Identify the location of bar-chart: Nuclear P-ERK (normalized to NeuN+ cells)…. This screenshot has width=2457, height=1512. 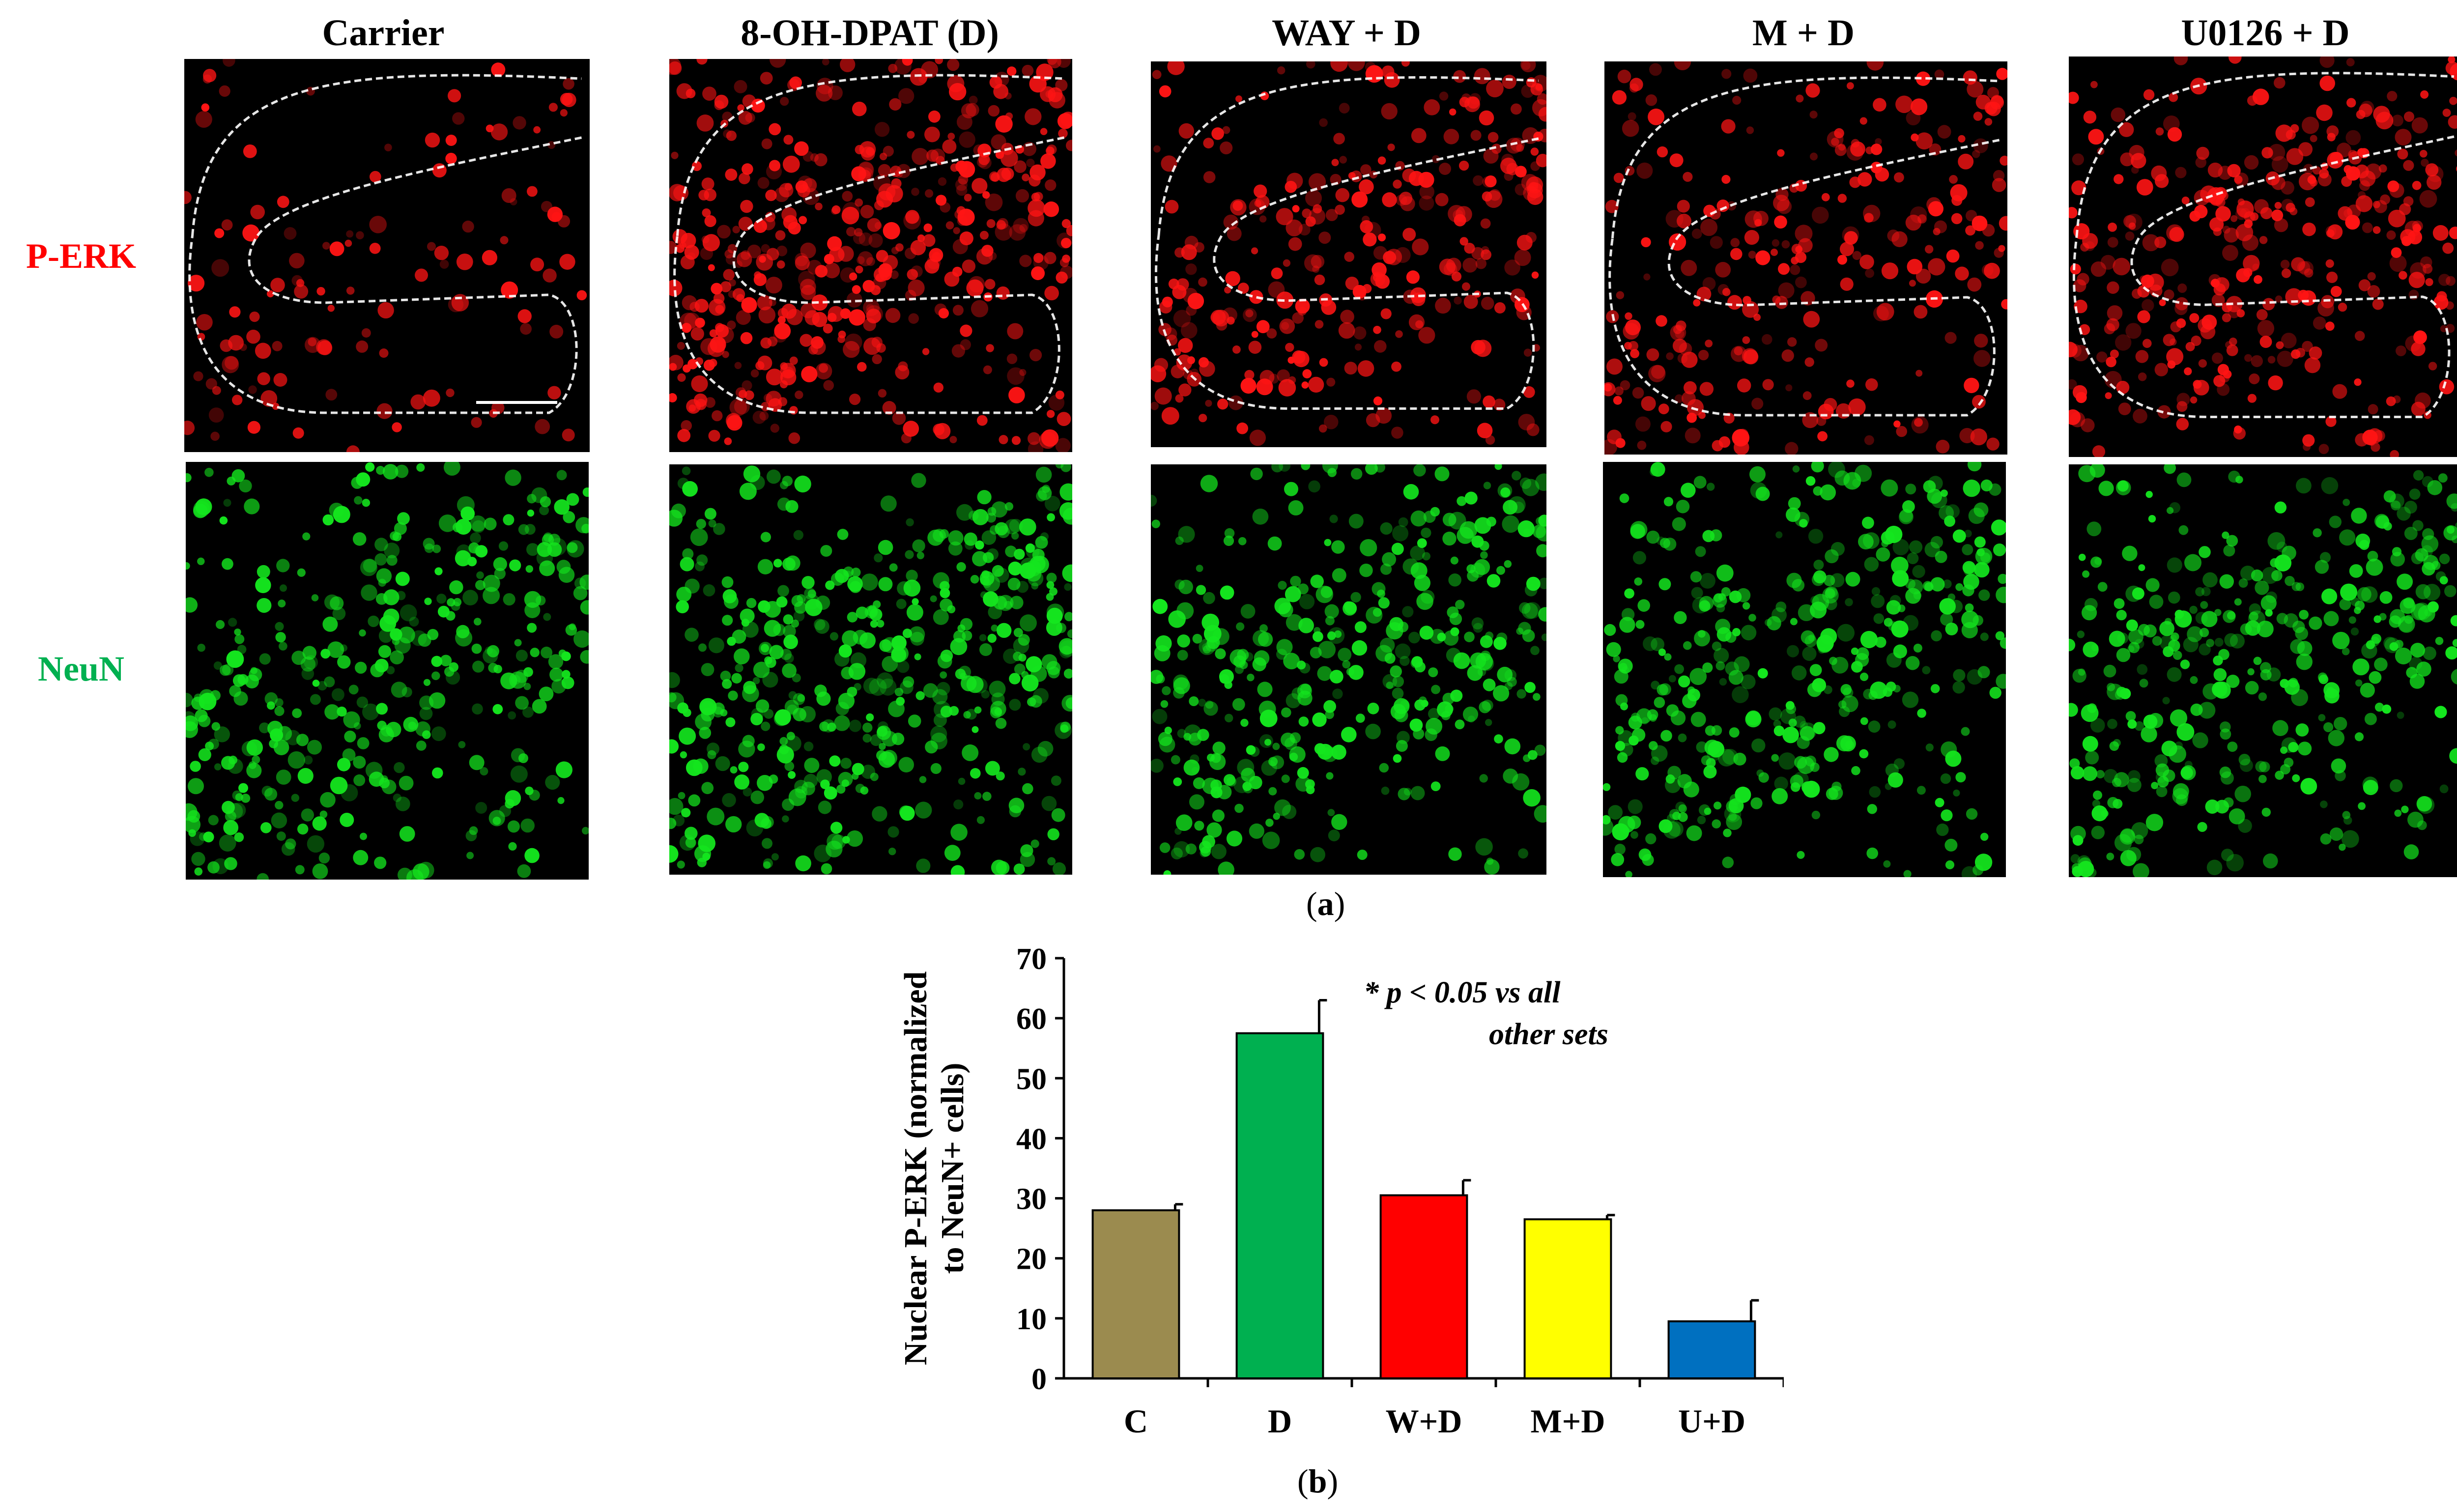
(1341, 1191).